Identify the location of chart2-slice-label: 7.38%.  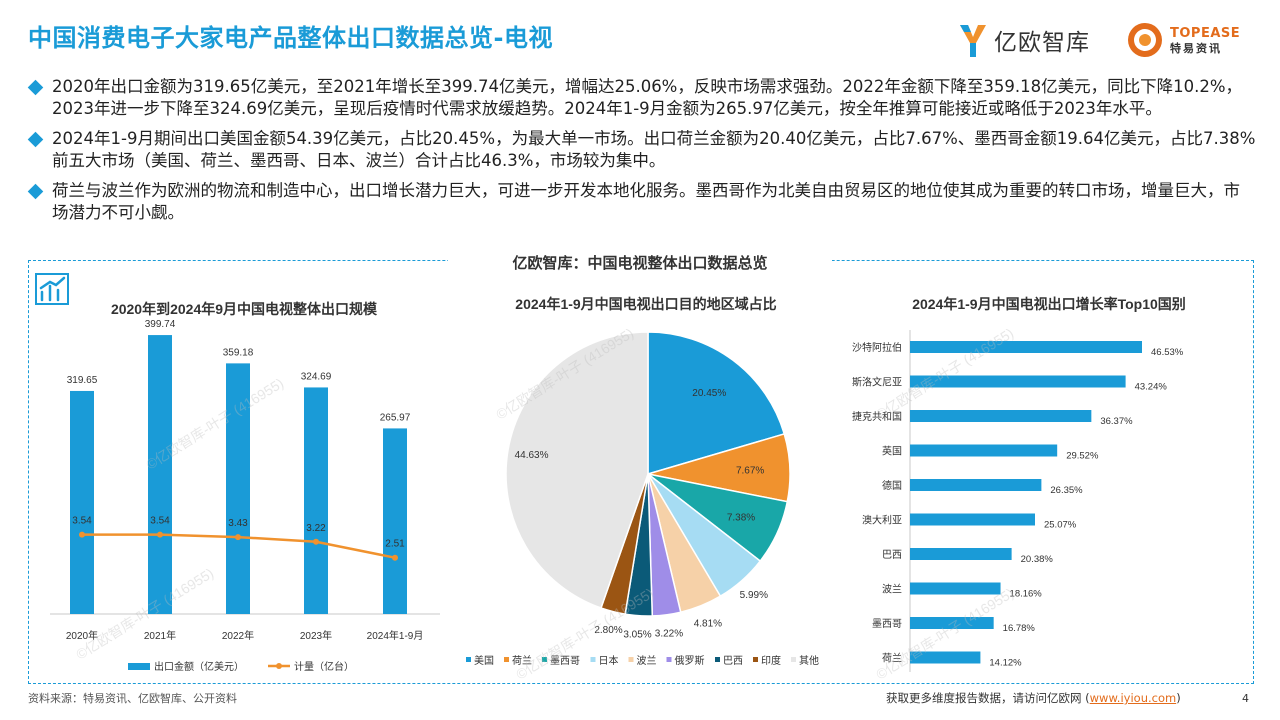
(741, 517).